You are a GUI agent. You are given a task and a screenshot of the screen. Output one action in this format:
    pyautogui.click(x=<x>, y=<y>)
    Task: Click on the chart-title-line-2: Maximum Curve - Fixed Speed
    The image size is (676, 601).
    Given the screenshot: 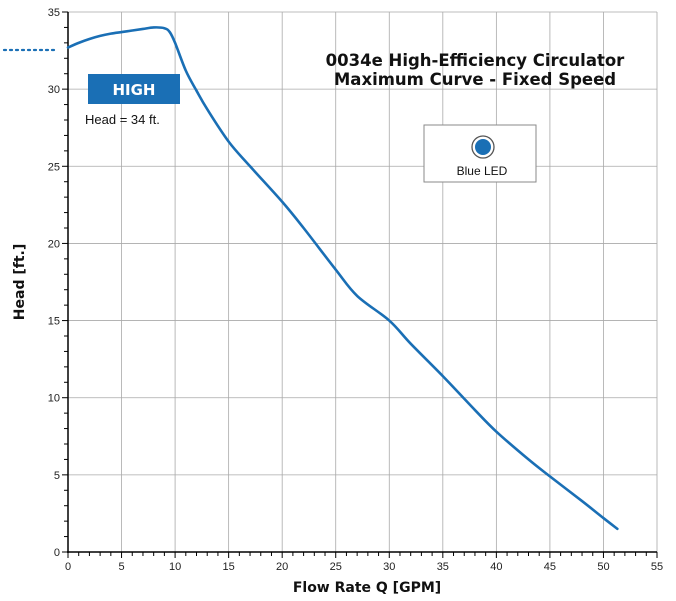 What is the action you would take?
    pyautogui.click(x=475, y=79)
    